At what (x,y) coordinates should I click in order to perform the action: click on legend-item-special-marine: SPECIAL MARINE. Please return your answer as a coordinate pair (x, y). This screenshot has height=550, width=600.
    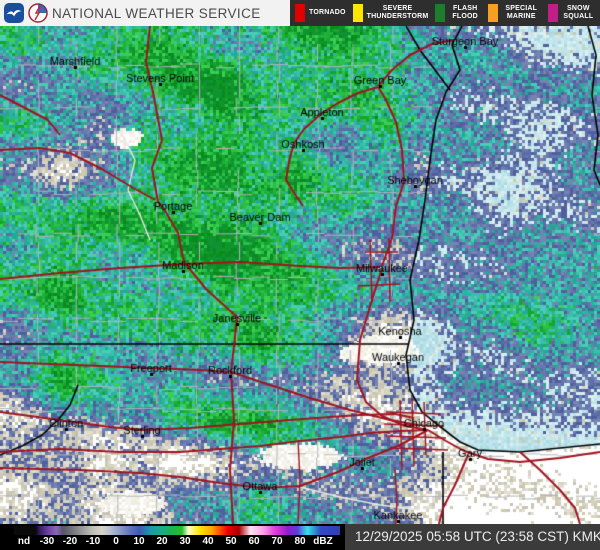
    Looking at the image, I should click on (514, 13).